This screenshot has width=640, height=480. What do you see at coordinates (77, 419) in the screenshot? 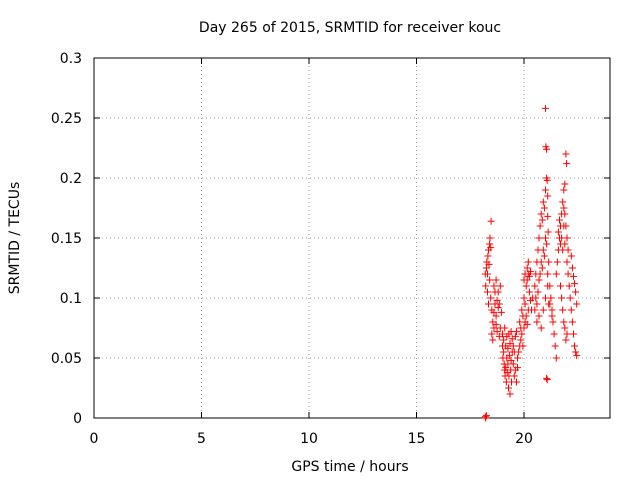
I see `y-tick-label: 0` at bounding box center [77, 419].